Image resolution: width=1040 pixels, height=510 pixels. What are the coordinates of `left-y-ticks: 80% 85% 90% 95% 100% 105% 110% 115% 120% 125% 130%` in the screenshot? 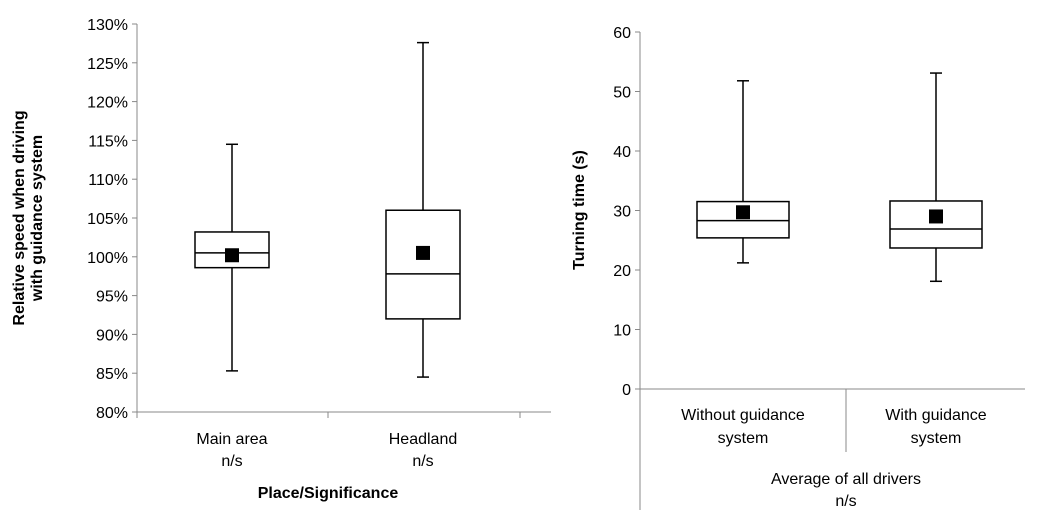 It's located at (112, 219).